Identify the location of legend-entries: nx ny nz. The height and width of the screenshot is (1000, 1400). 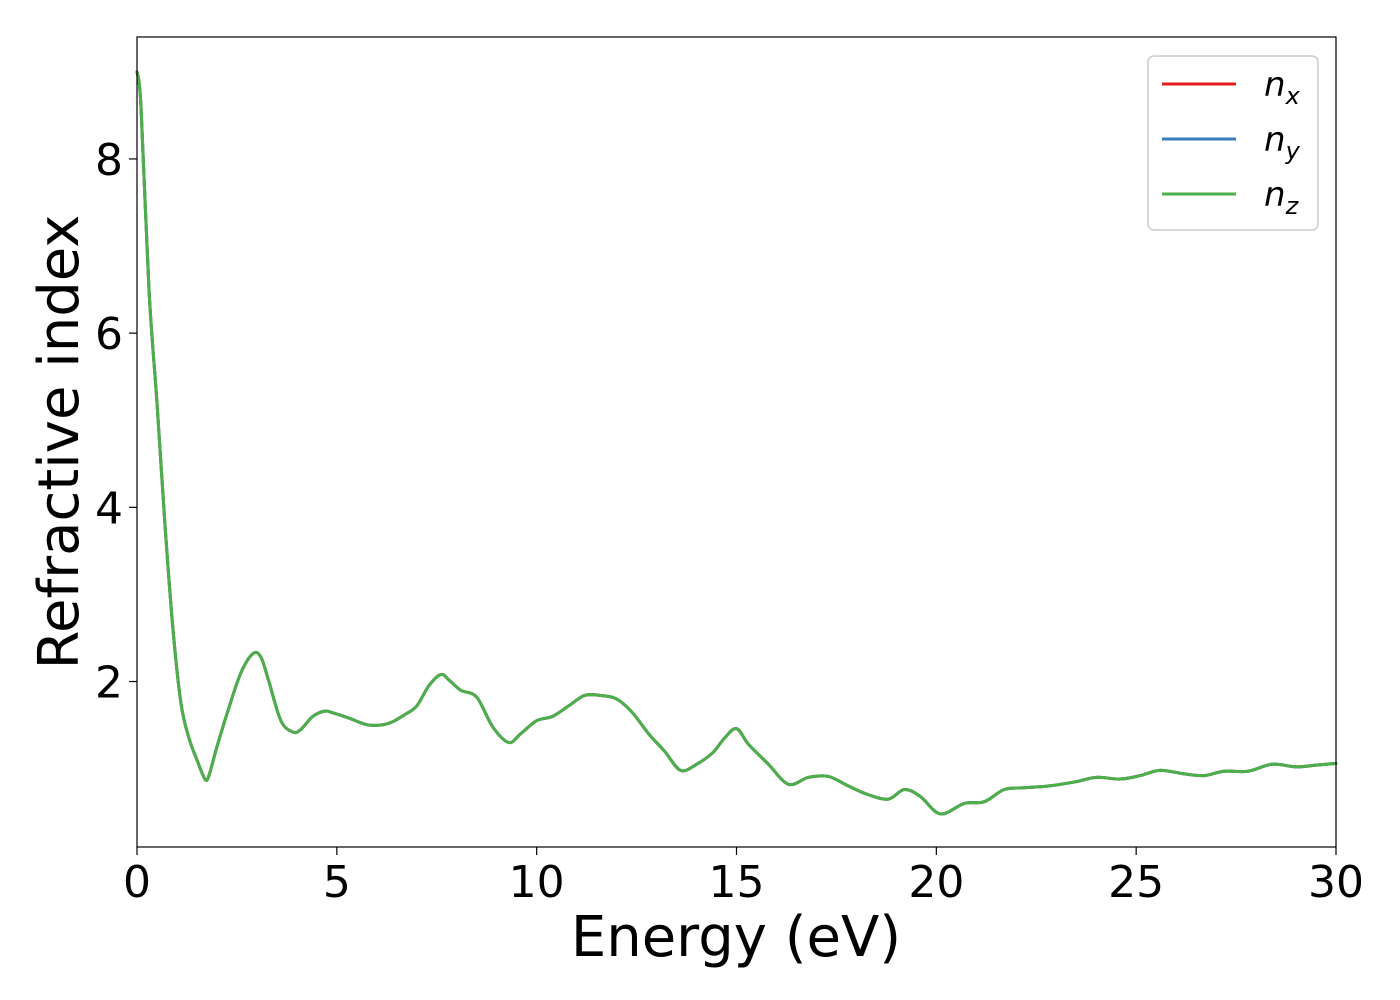
(1231, 142).